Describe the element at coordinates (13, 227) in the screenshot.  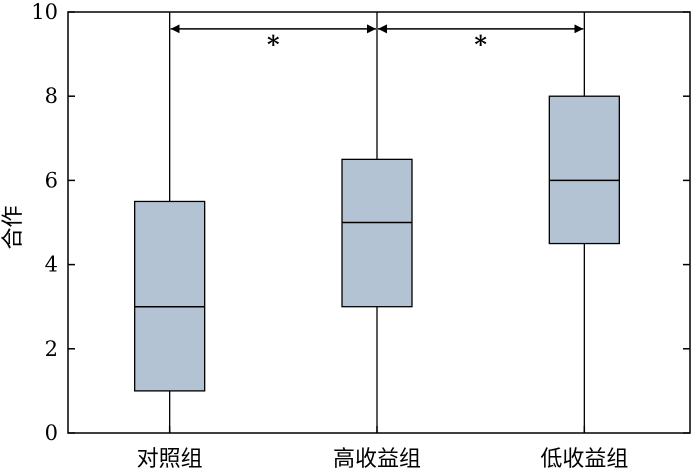
I see `y-axis-title: 合作` at that location.